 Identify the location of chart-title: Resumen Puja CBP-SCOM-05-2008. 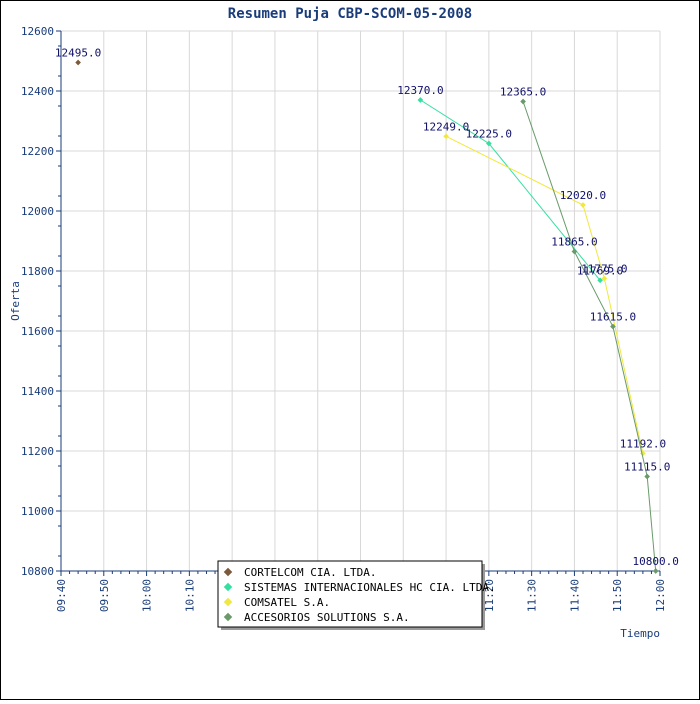
(350, 14).